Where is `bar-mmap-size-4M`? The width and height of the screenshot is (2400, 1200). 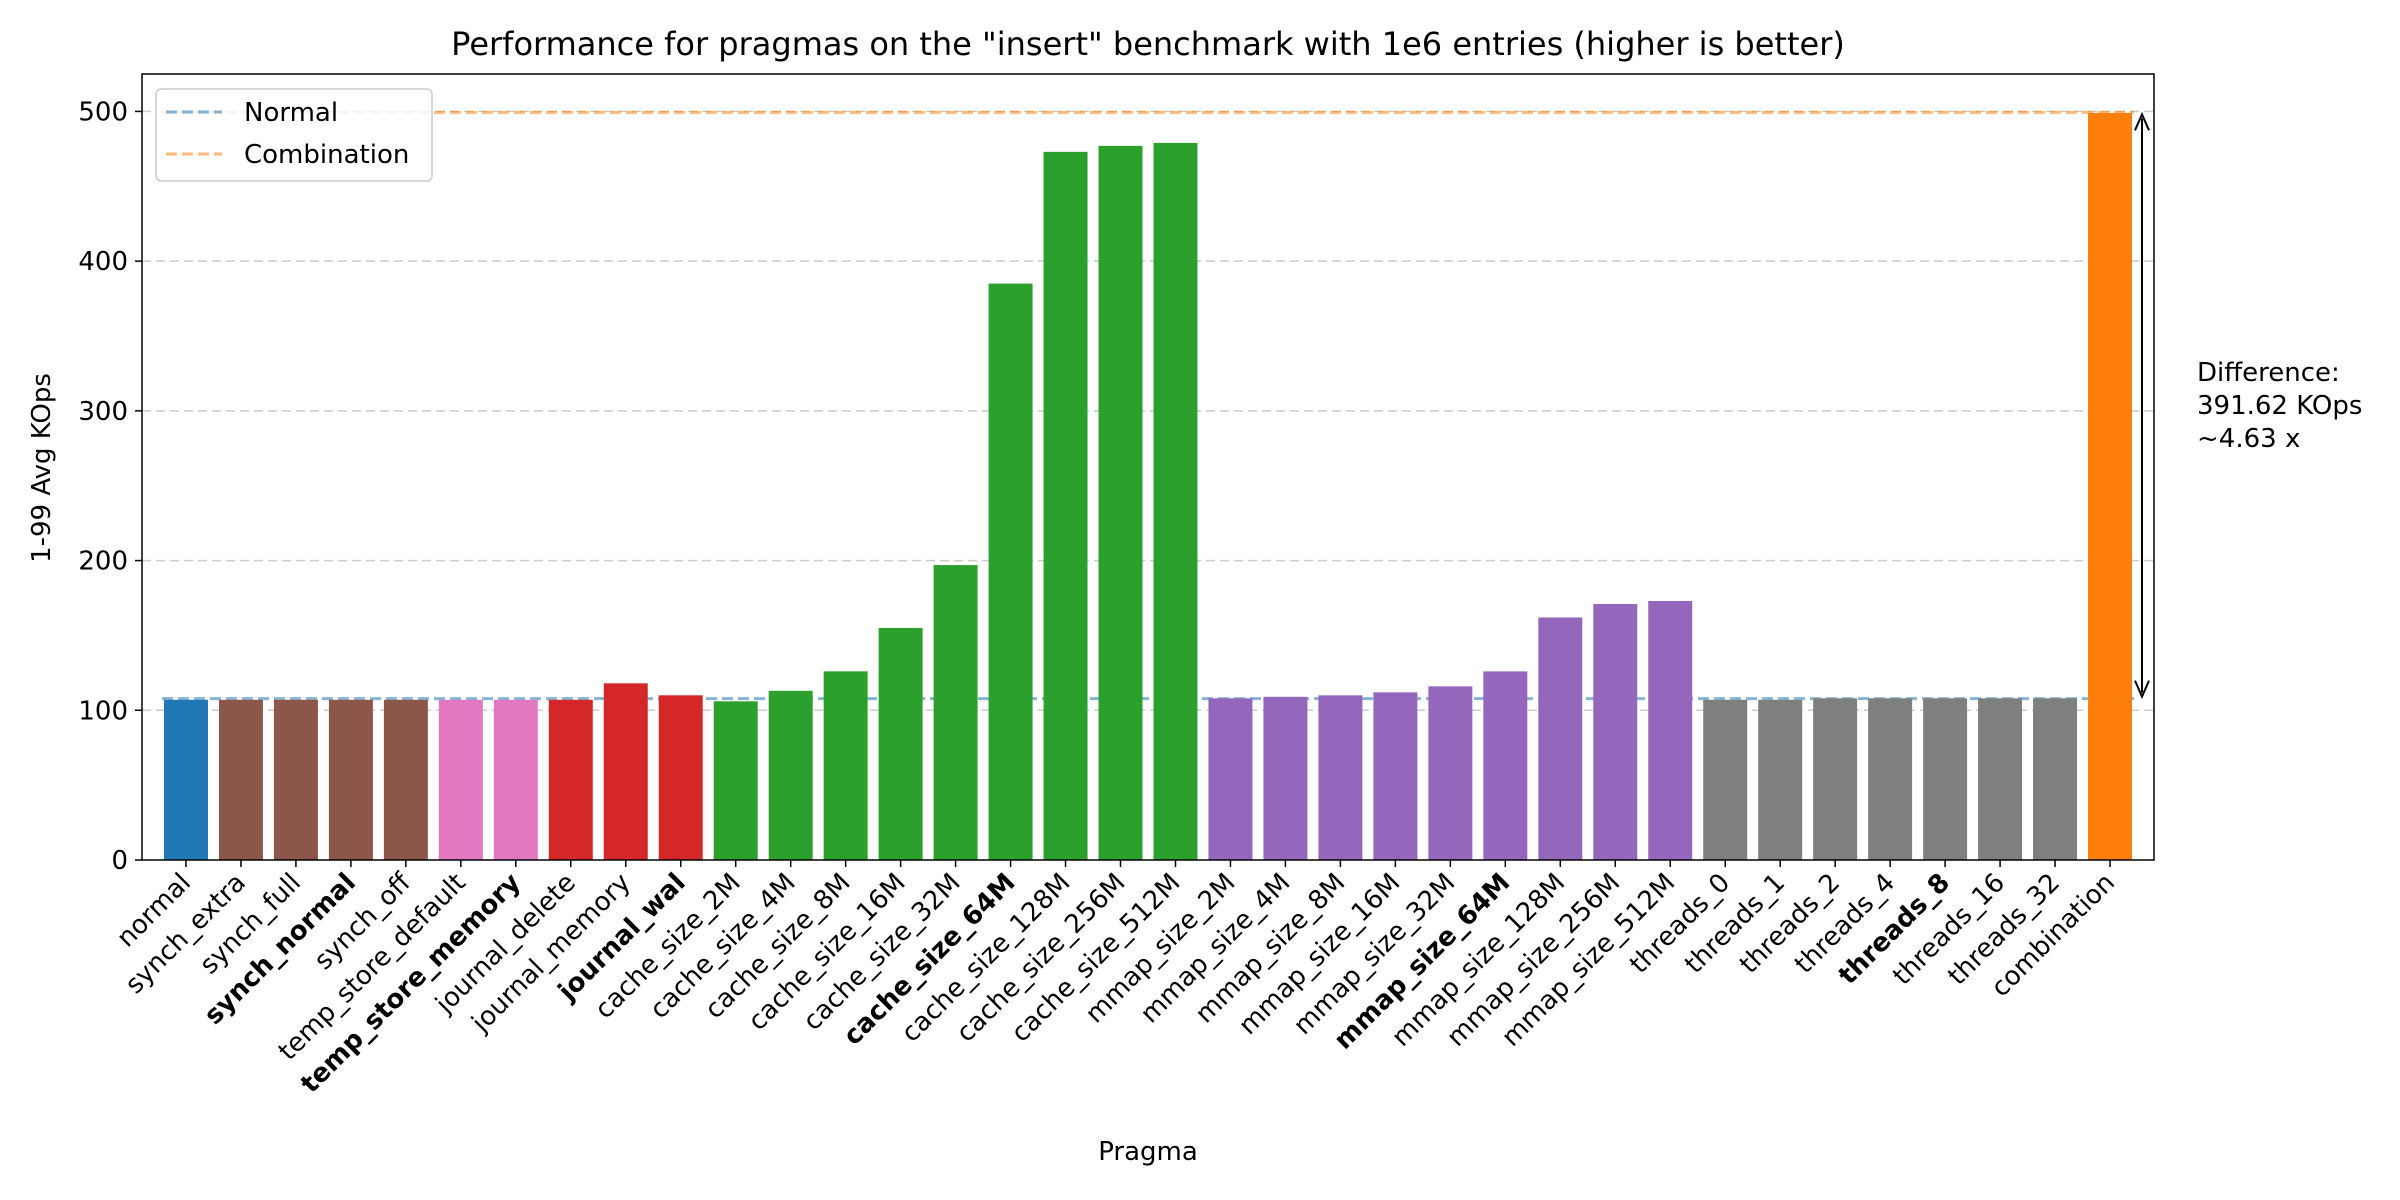
bar-mmap-size-4M is located at coordinates (1285, 778).